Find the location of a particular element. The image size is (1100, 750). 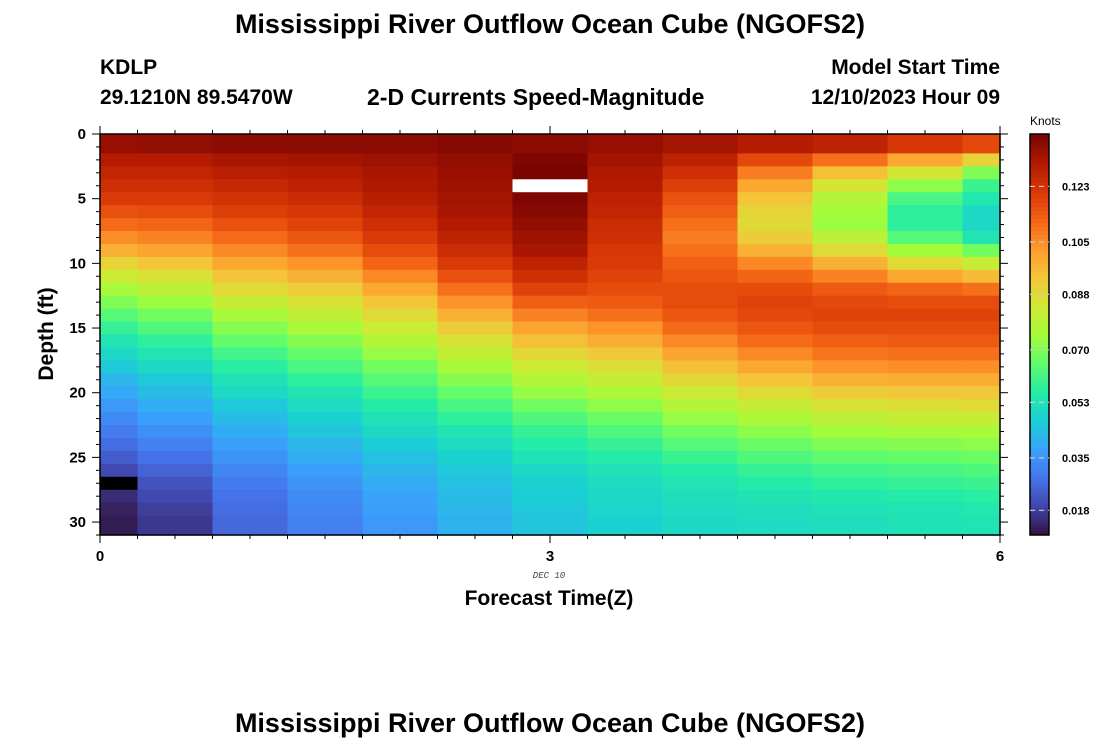

colorbar-tick-label: 0.053 is located at coordinates (1076, 403).